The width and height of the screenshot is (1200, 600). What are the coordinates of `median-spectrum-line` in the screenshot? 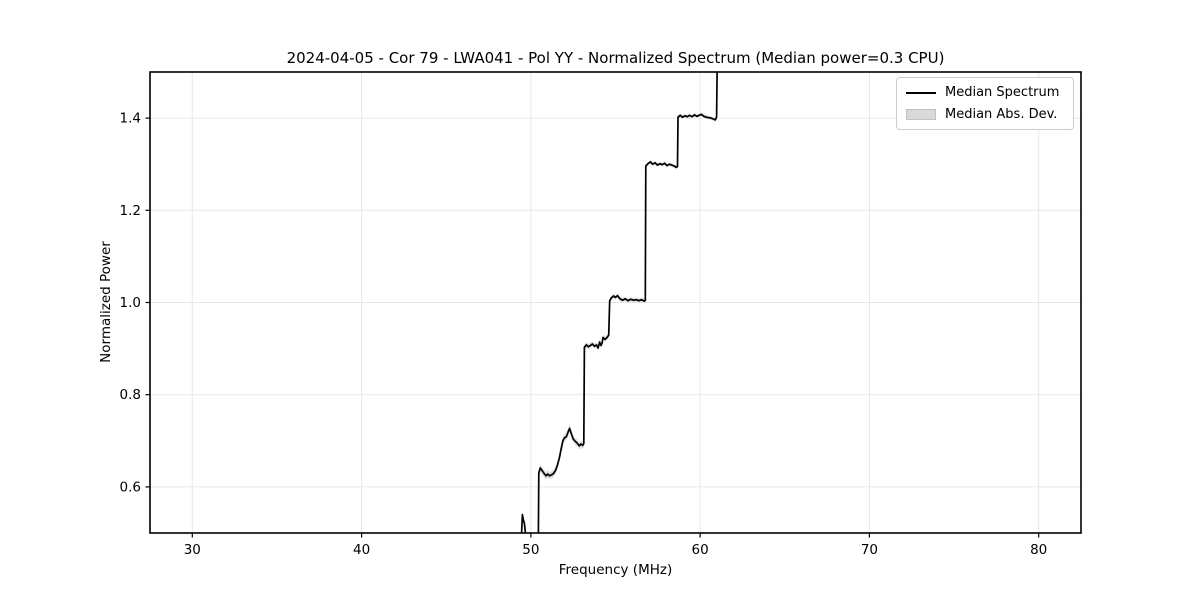 It's located at (619, 302).